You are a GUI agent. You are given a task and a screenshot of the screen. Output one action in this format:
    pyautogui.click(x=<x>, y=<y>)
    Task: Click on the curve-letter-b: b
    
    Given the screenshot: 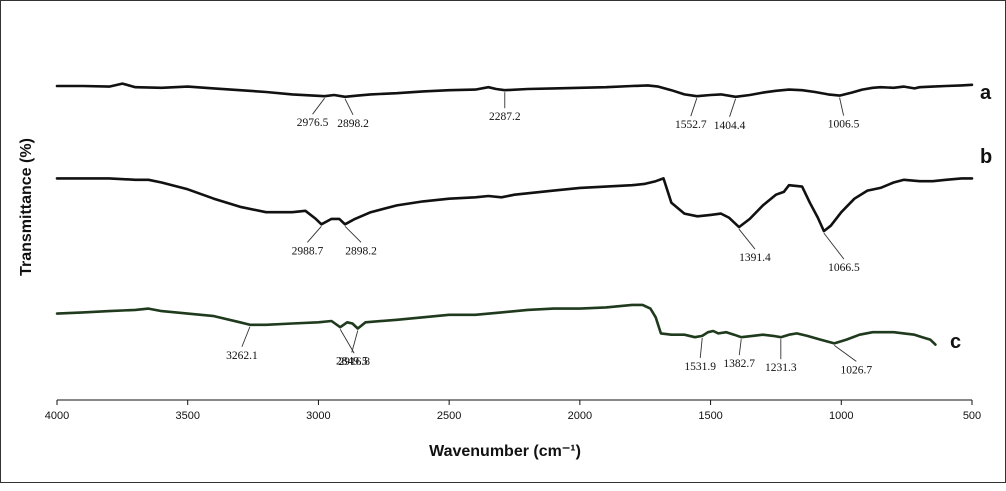 What is the action you would take?
    pyautogui.click(x=986, y=157)
    